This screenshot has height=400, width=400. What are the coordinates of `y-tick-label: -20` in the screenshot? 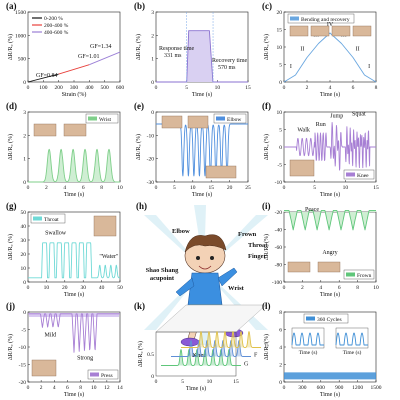 It's located at (23, 383).